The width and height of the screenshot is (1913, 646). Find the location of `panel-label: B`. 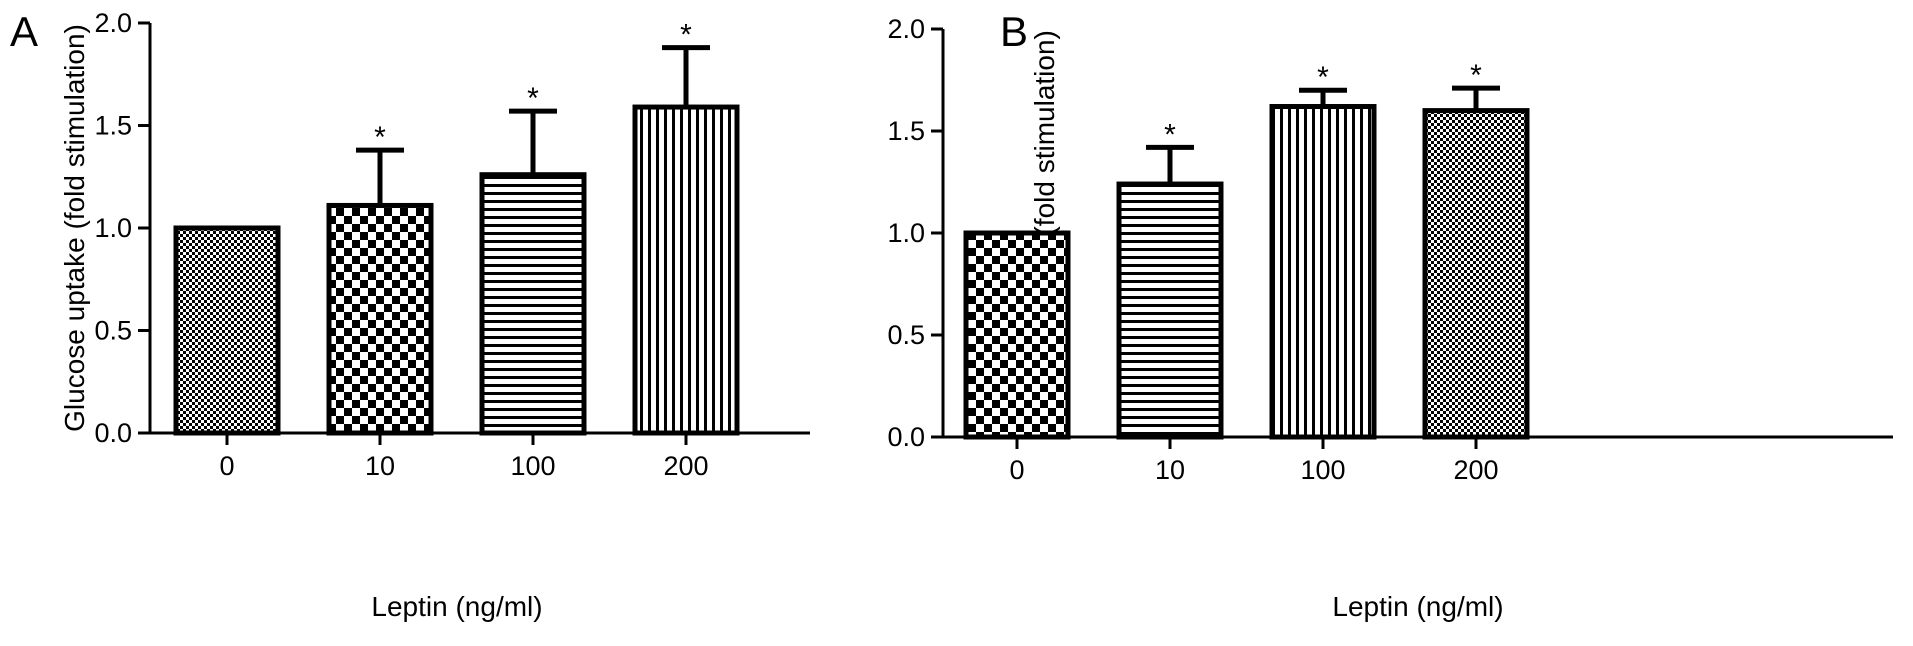

panel-label: B is located at coordinates (1014, 31).